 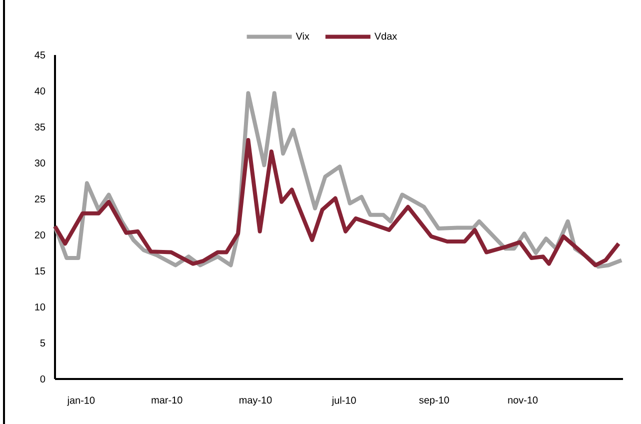 What do you see at coordinates (40, 235) in the screenshot?
I see `y-tick-label: 20` at bounding box center [40, 235].